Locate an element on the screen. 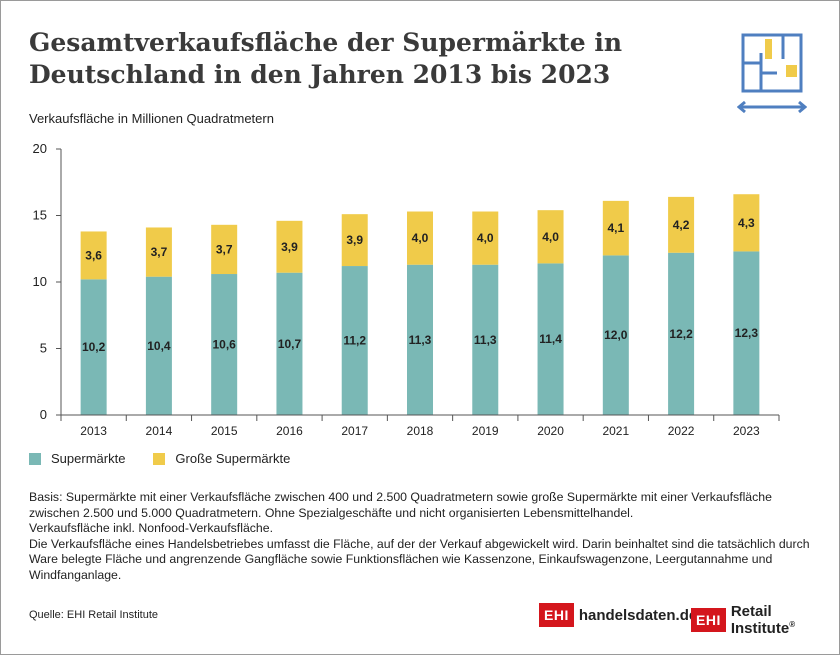 This screenshot has height=655, width=840. ehi-logo-box-2: EHI is located at coordinates (708, 620).